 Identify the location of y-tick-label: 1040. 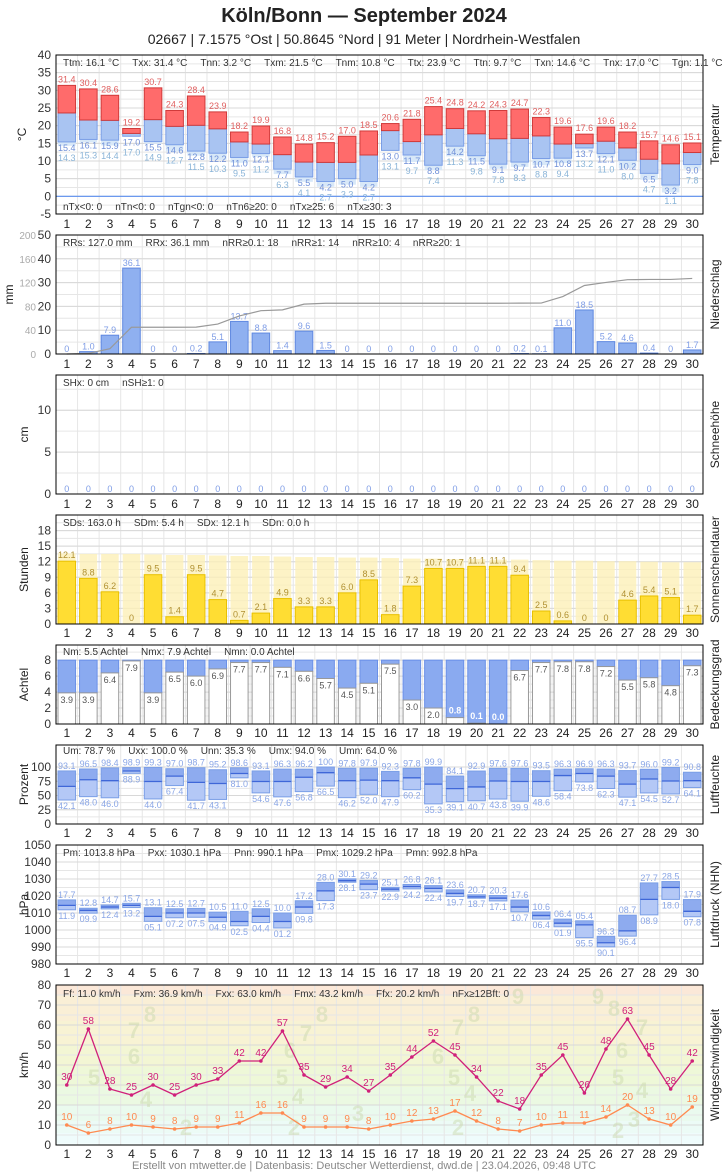
(37, 862).